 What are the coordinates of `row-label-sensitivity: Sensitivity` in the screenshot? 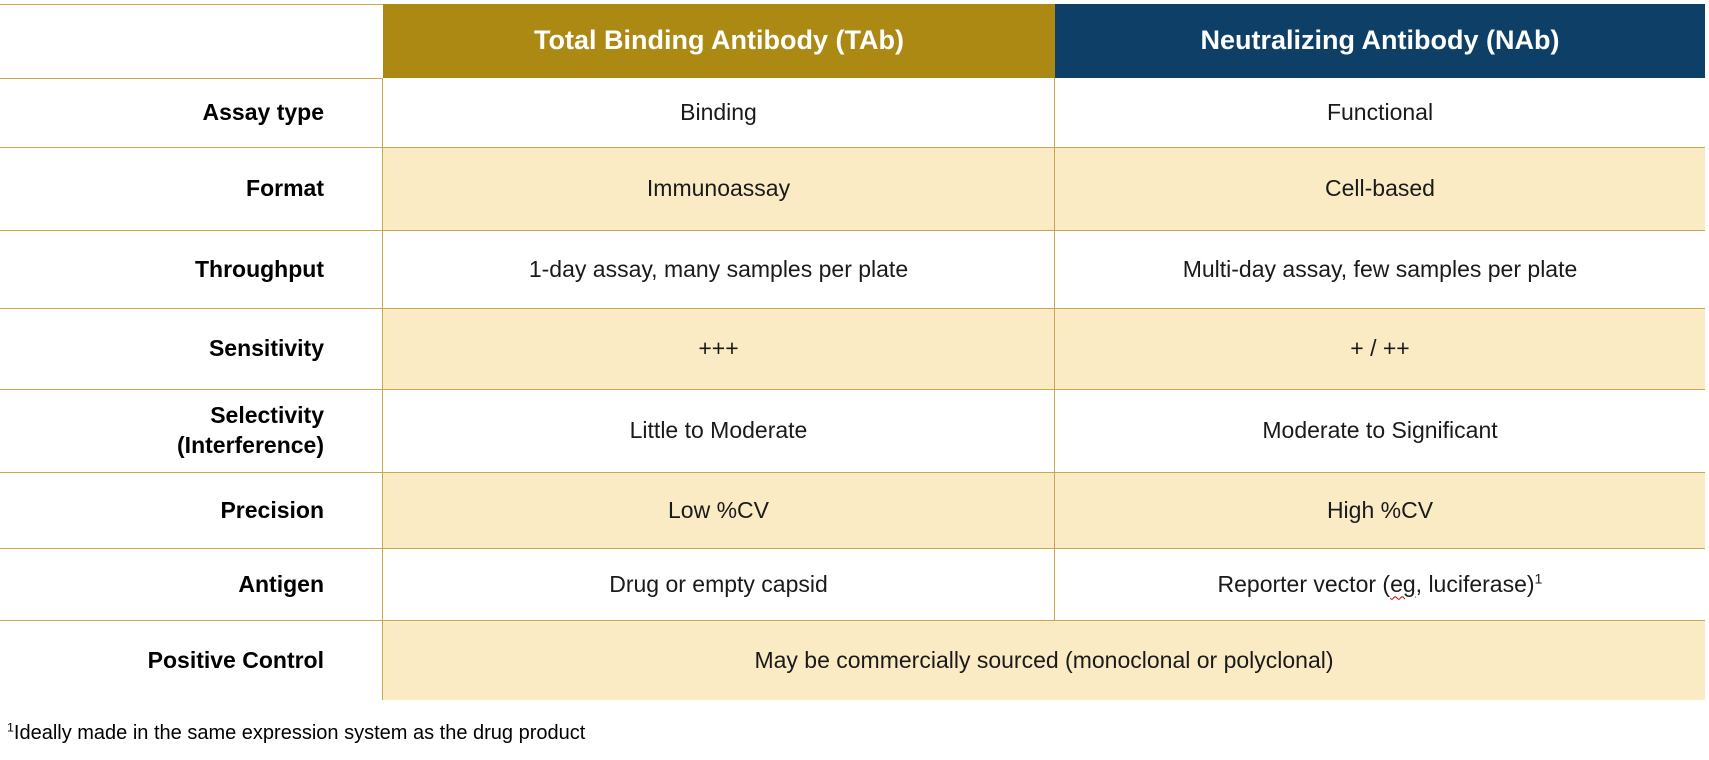 It's located at (191, 348).